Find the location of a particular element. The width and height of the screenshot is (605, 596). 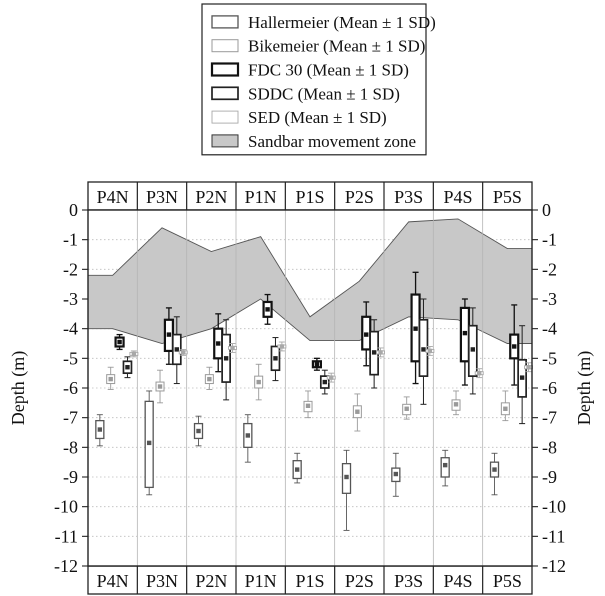

box-2-P4N is located at coordinates (119, 342).